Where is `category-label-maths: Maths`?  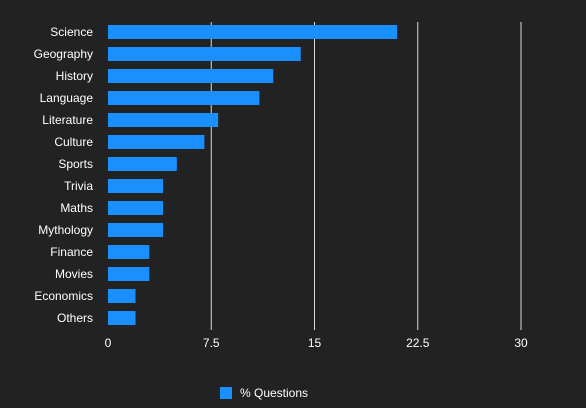 category-label-maths: Maths is located at coordinates (76, 208).